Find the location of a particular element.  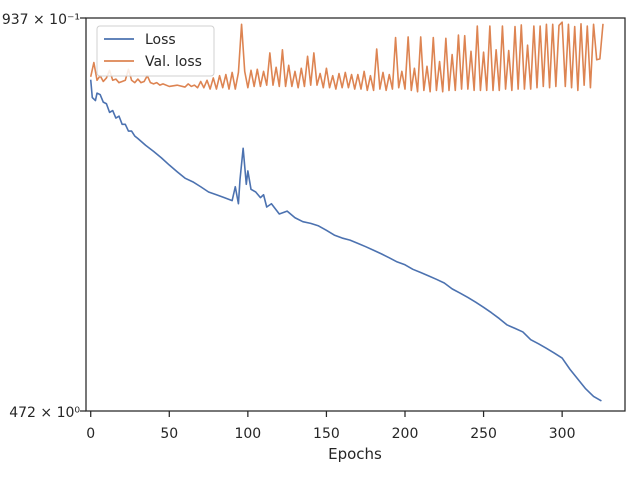

x-axis-label: Epochs is located at coordinates (355, 454).